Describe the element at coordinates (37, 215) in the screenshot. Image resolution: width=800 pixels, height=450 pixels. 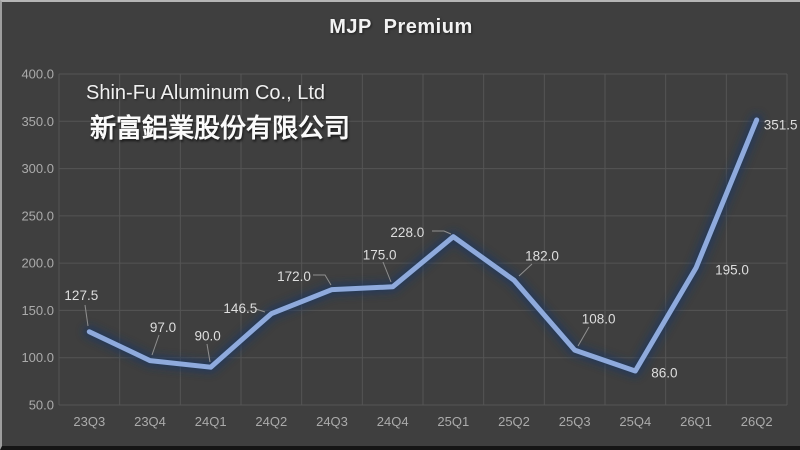
I see `y-tick-label: 250.0` at that location.